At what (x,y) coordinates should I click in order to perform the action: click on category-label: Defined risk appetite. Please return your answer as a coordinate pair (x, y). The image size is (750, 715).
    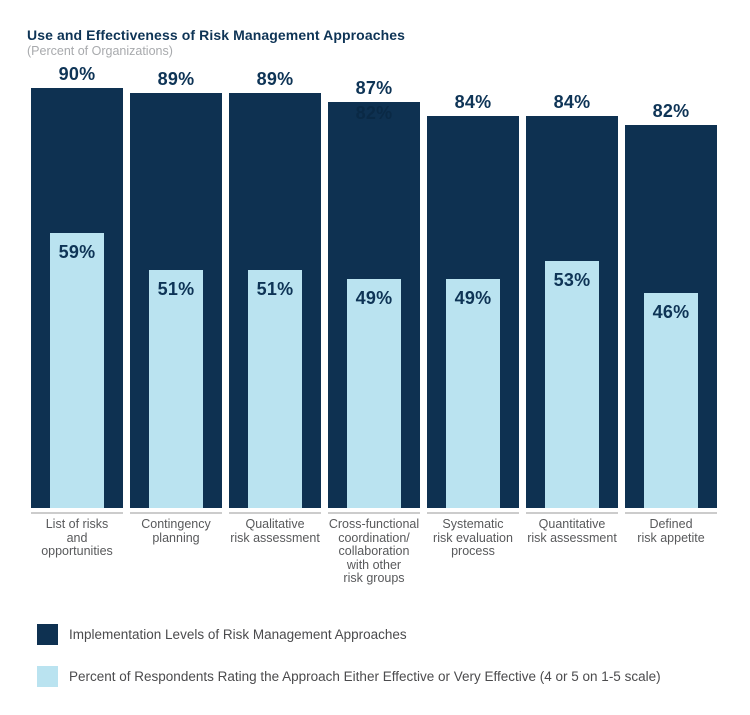
    Looking at the image, I should click on (671, 531).